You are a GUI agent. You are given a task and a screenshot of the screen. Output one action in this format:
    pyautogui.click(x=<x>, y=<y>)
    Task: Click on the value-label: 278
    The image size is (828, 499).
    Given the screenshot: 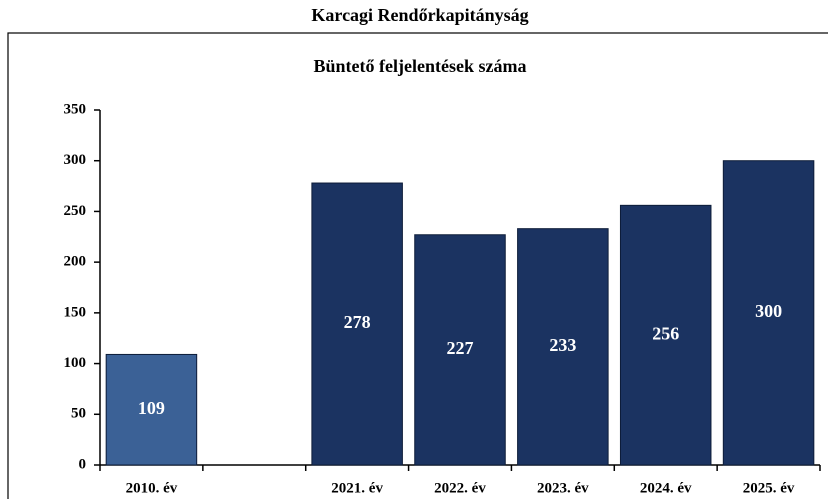 What is the action you would take?
    pyautogui.click(x=357, y=322)
    